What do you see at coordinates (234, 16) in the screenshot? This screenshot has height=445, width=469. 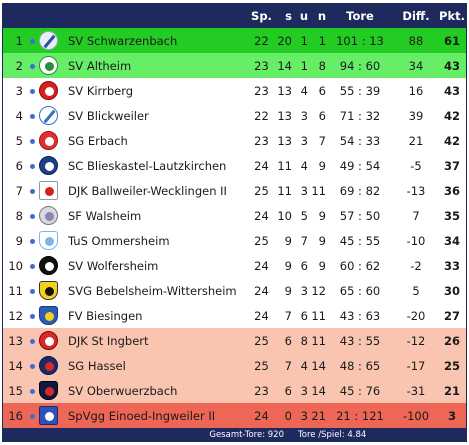 I see `table-header-row: Sp. s u n Tore Diff. Pkt.` at bounding box center [234, 16].